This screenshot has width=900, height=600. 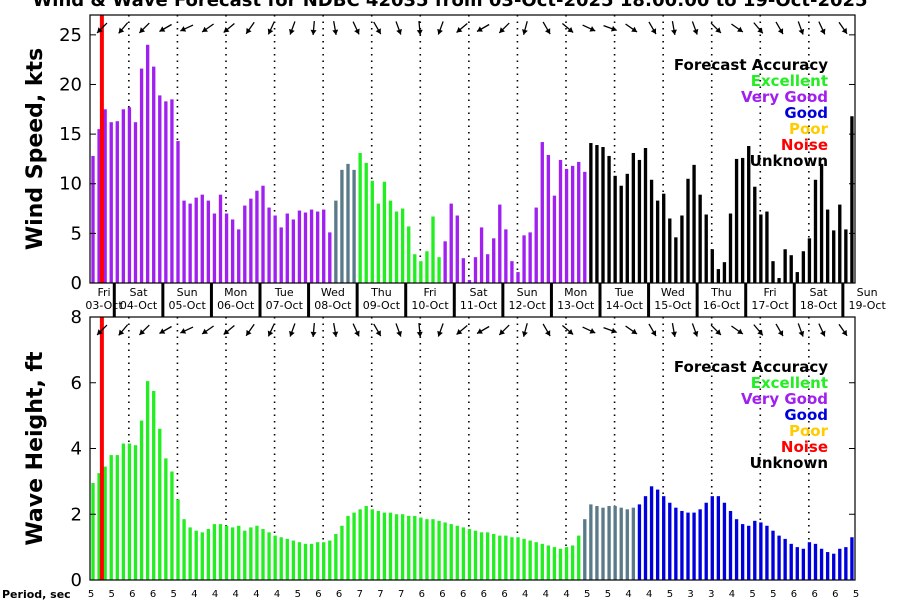 I want to click on day-name: Mon, so click(x=235, y=292).